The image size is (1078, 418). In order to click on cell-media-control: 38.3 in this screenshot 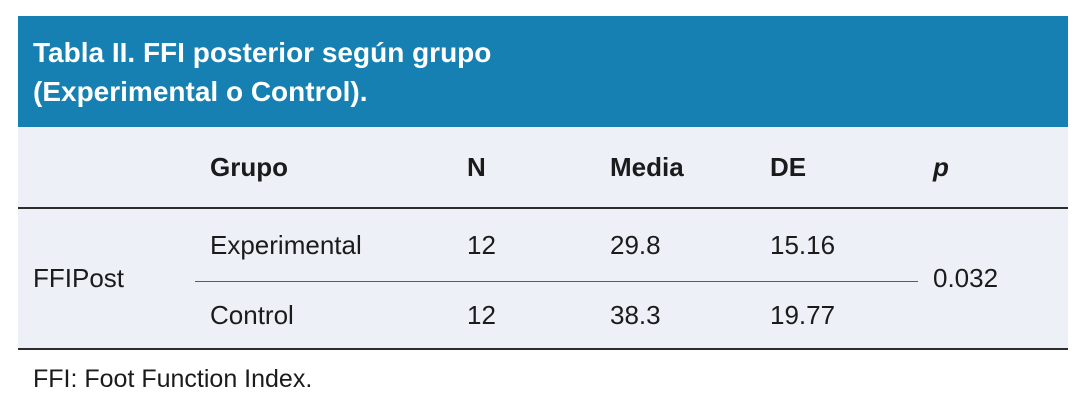, I will do `click(635, 314)`.